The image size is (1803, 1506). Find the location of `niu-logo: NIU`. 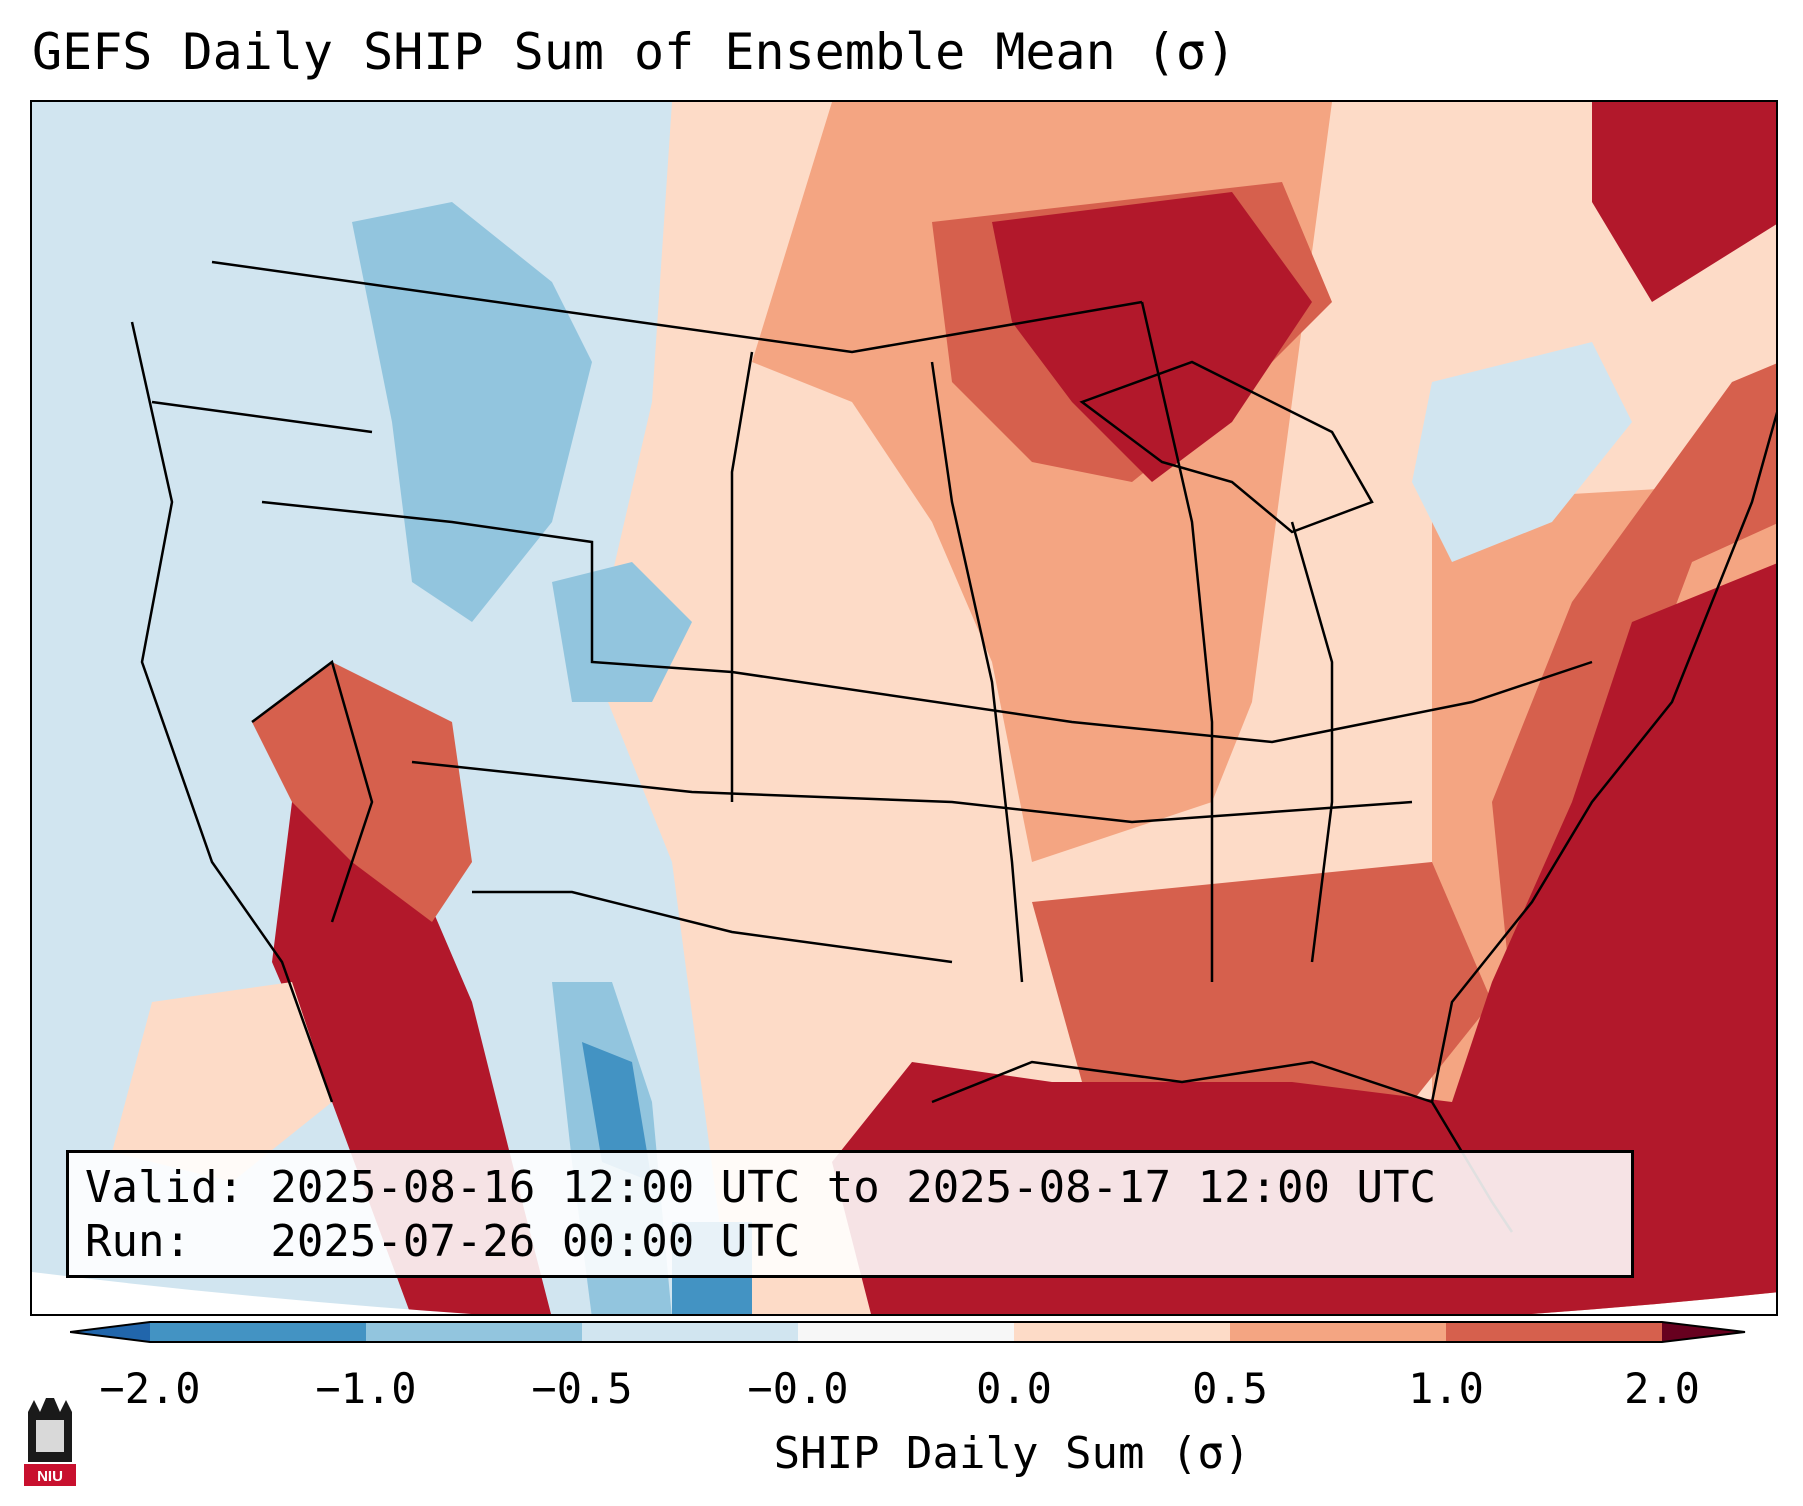

niu-logo: NIU is located at coordinates (50, 1442).